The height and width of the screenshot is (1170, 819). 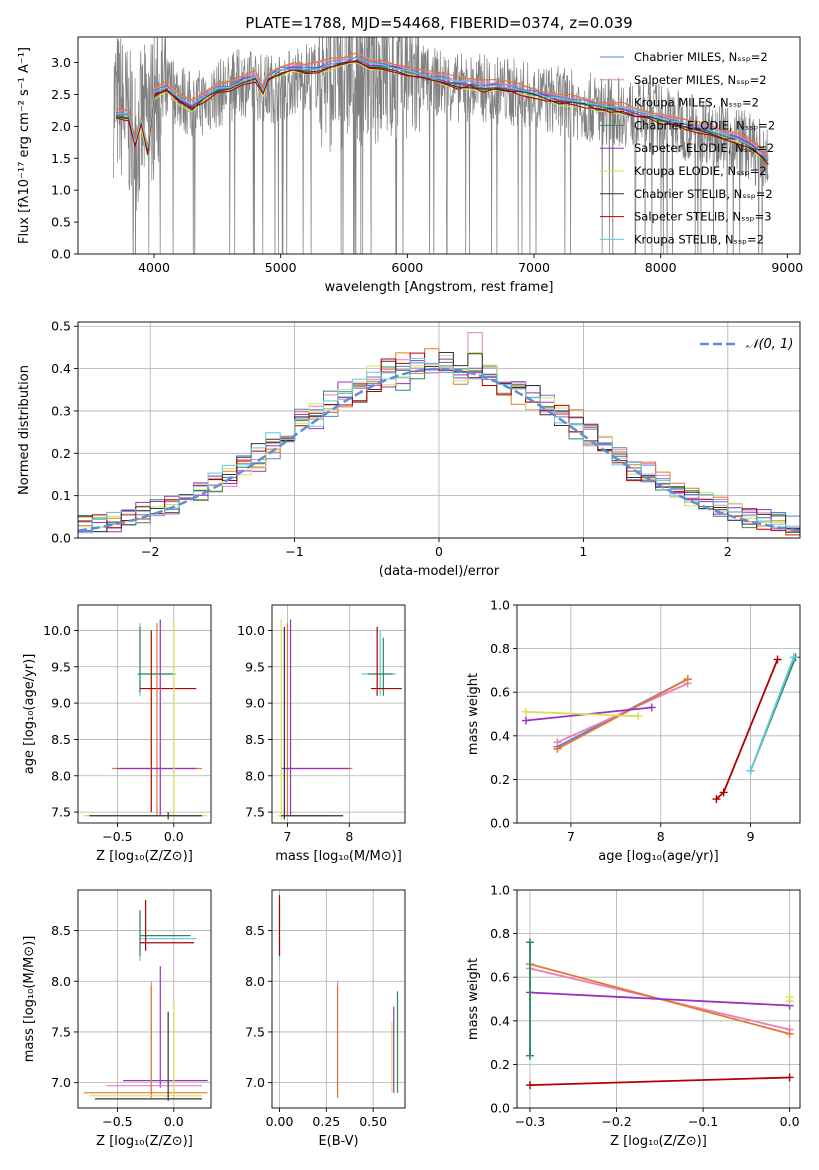 What do you see at coordinates (500, 605) in the screenshot?
I see `y-tick-label: 1.0` at bounding box center [500, 605].